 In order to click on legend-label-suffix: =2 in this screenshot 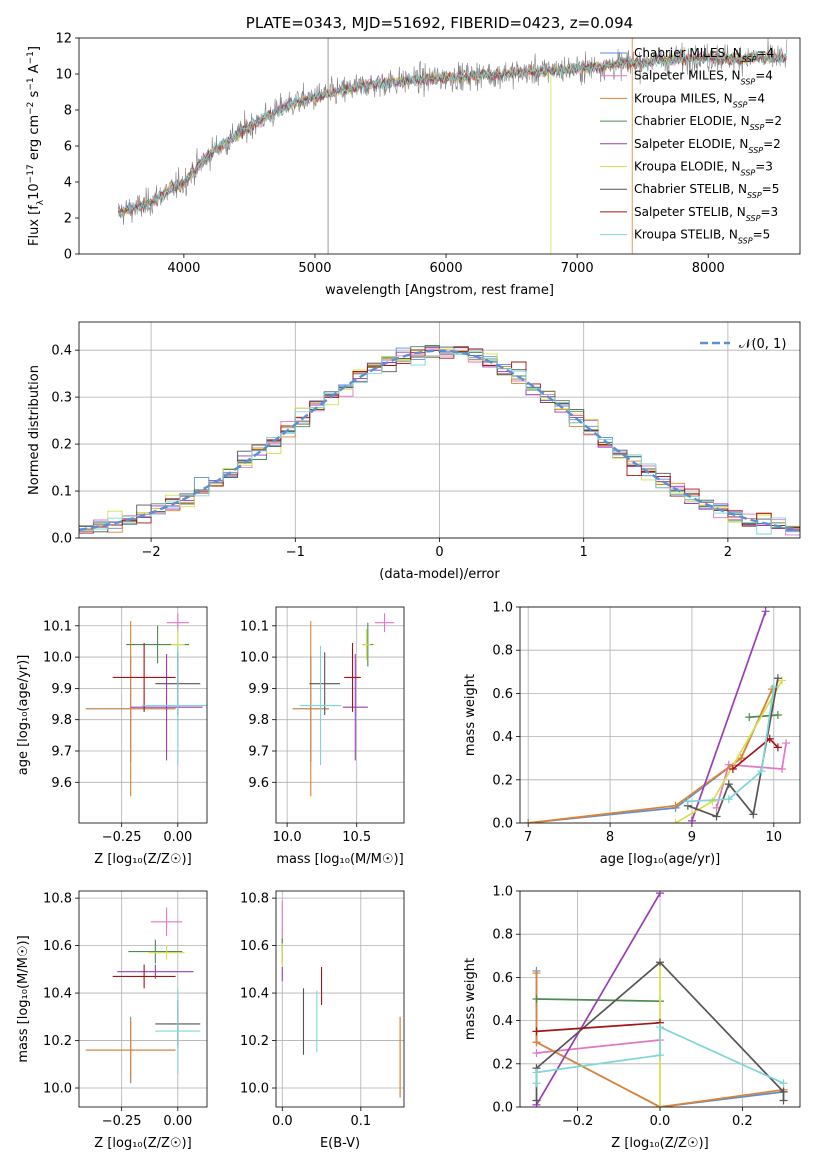, I will do `click(772, 144)`.